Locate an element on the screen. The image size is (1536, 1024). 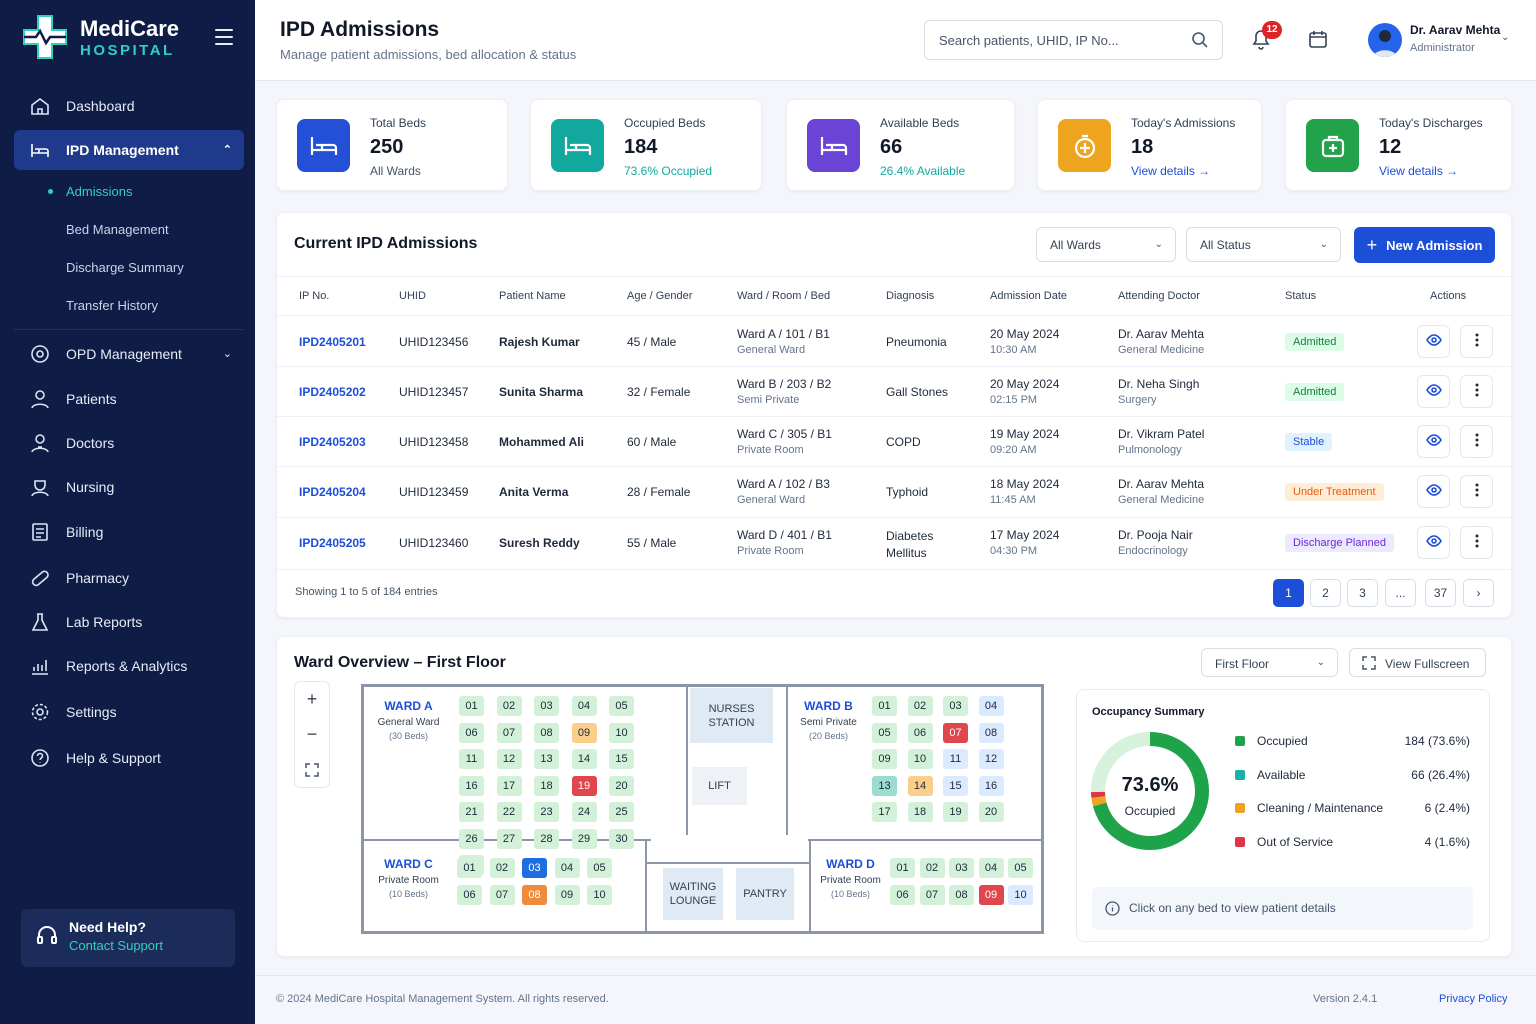
nav-lab-reports: Lab Reports is located at coordinates (129, 622).